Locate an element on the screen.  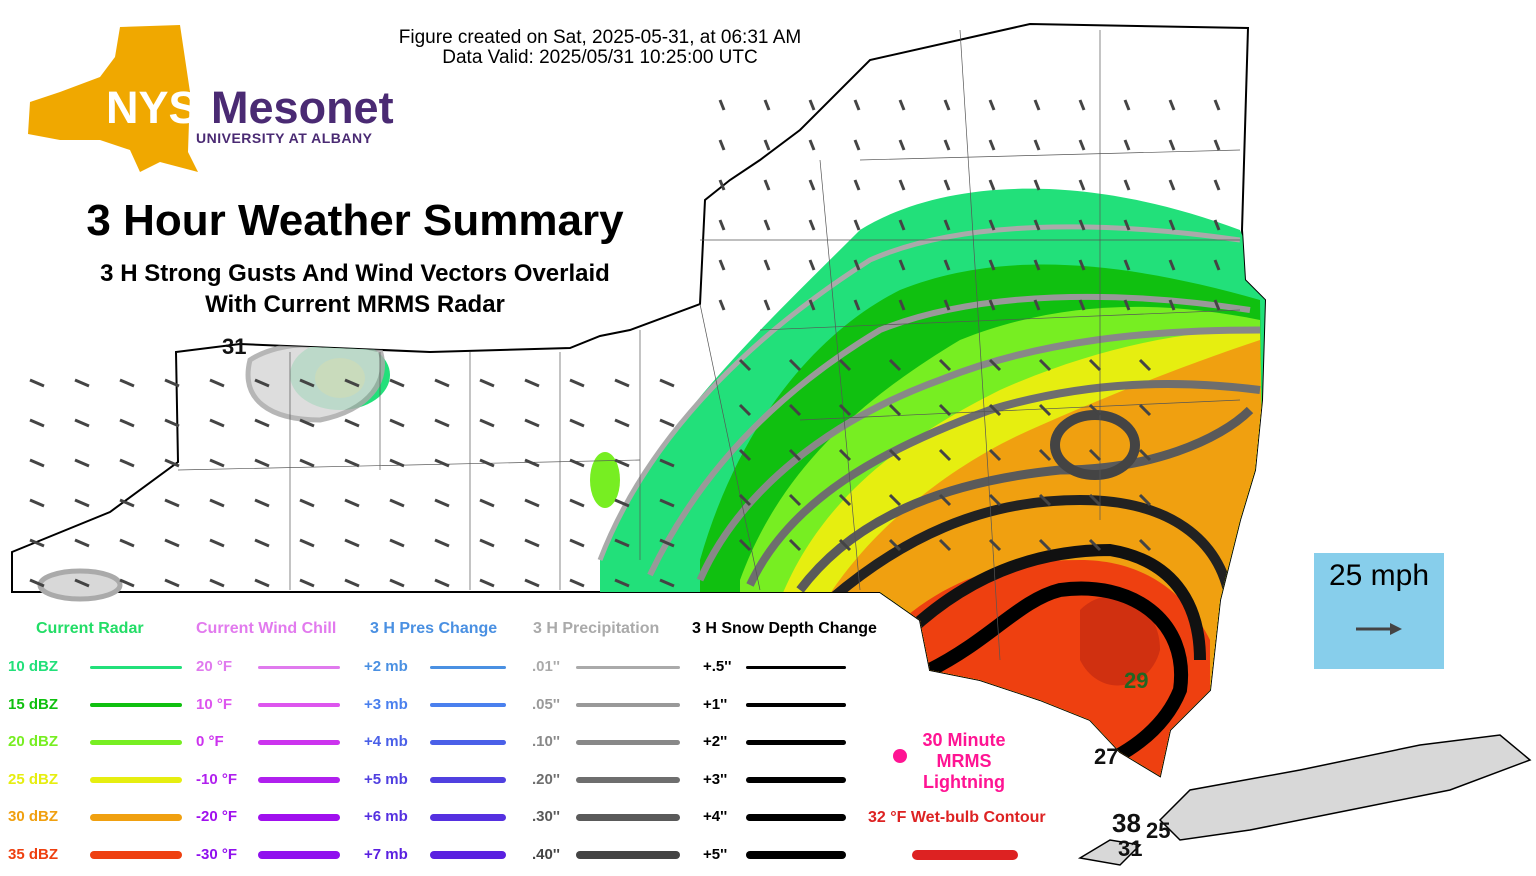
legend-label: 25 dBZ is located at coordinates (33, 779).